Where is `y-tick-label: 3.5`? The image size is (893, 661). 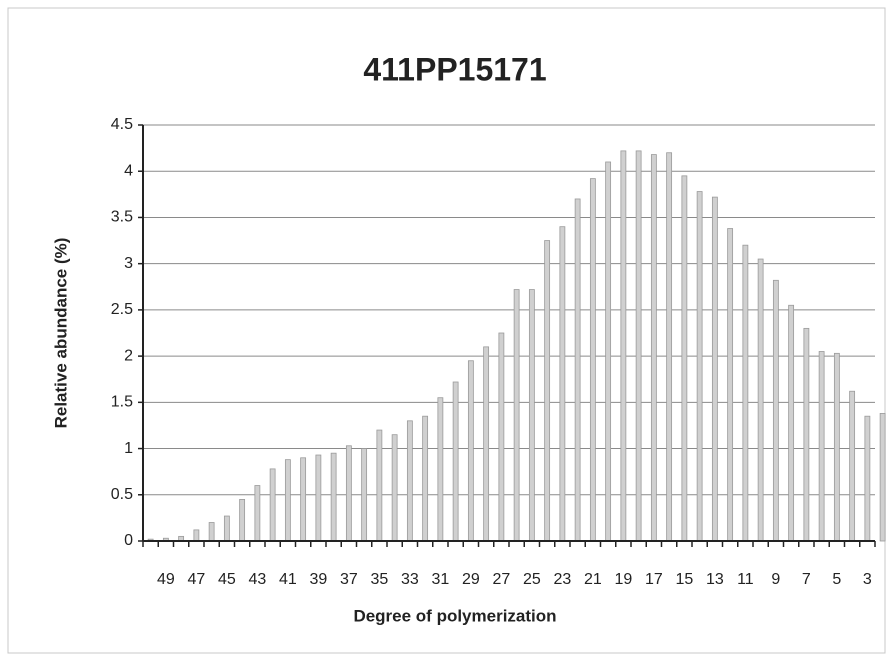 y-tick-label: 3.5 is located at coordinates (122, 217).